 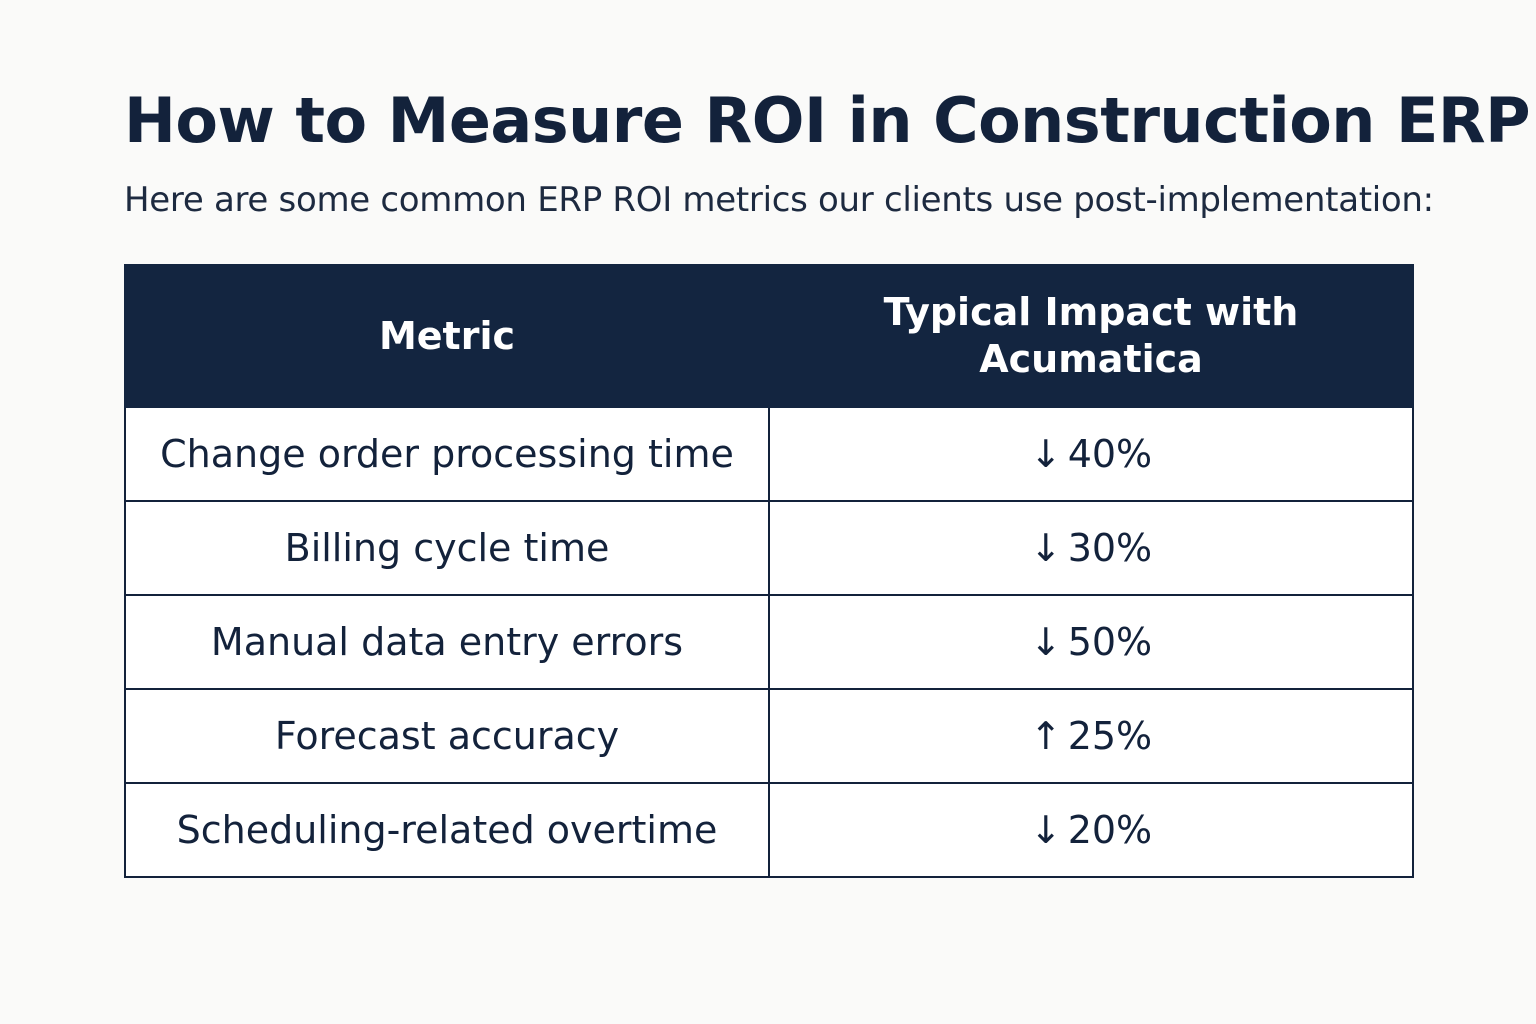 I want to click on impact-value: 20%, so click(x=1110, y=830).